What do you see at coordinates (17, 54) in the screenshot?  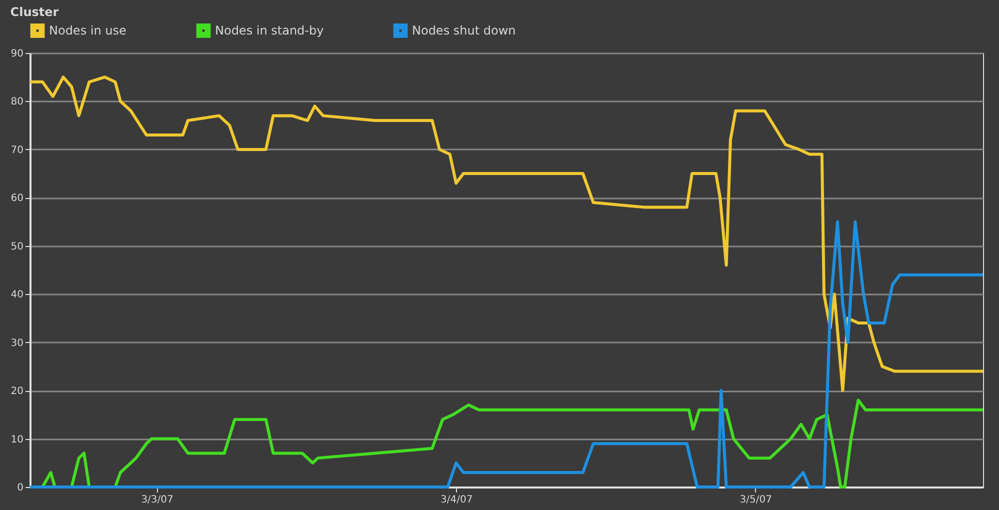 I see `y-tick-label: 90` at bounding box center [17, 54].